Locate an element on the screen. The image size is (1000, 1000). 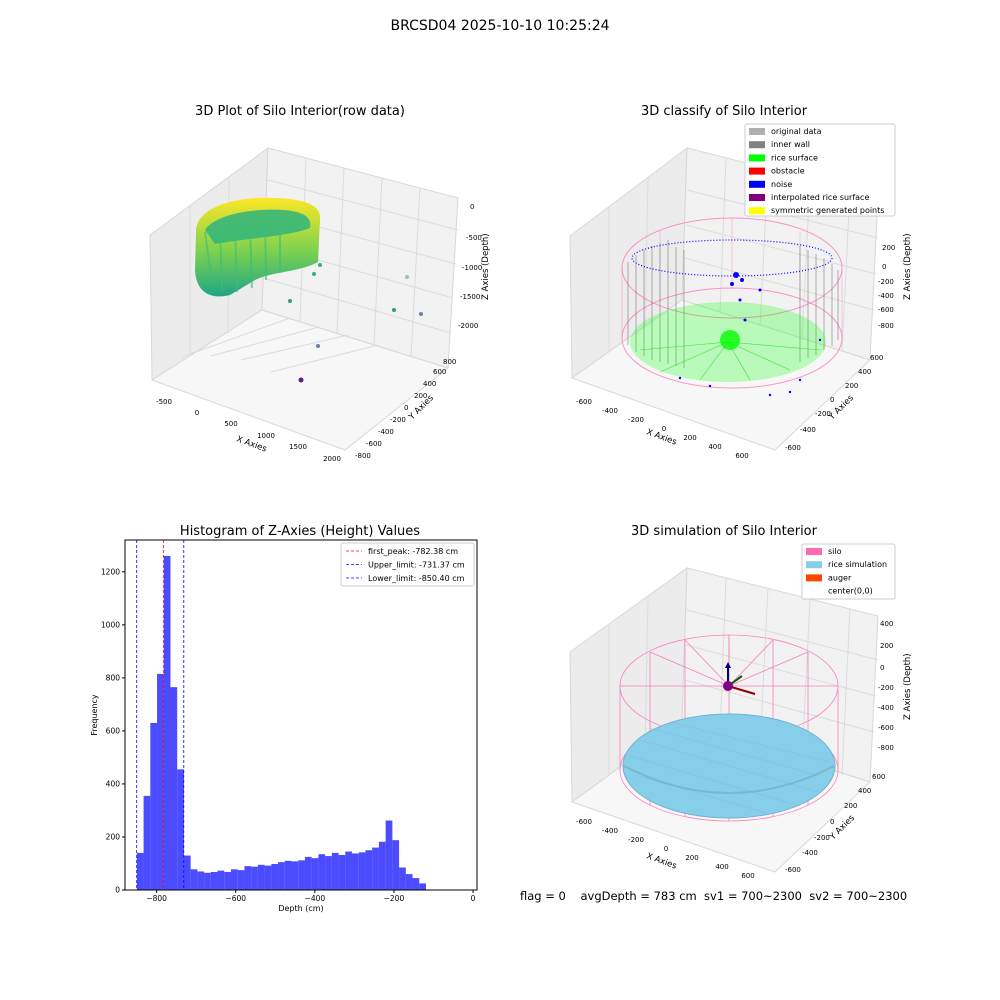
classify-ztick: -600 is located at coordinates (886, 310).